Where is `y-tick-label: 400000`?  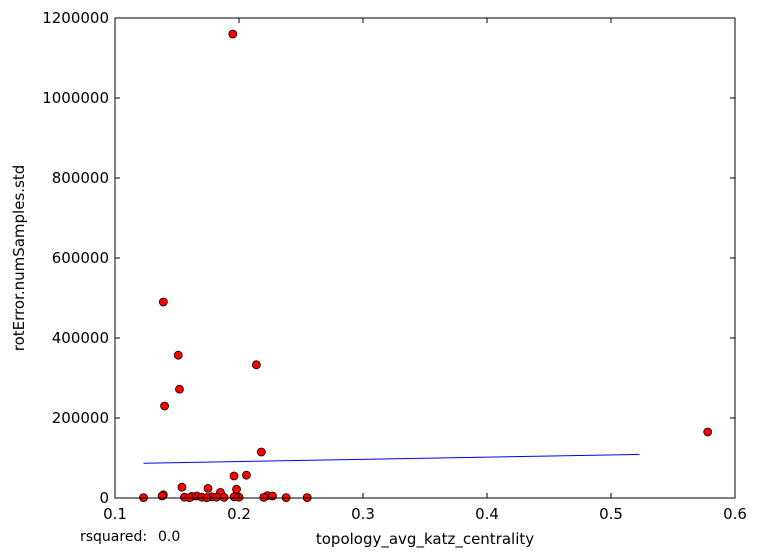 y-tick-label: 400000 is located at coordinates (80, 338).